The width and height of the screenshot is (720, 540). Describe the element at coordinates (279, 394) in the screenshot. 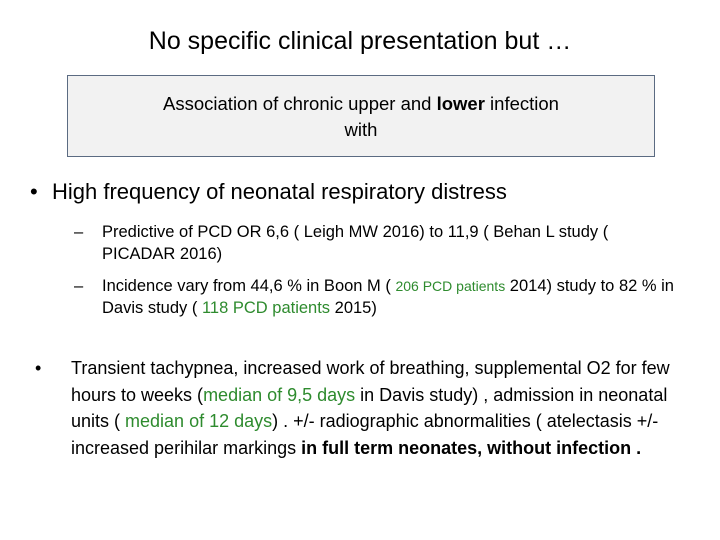

I see `highlight-green: median of 9,5 days` at that location.